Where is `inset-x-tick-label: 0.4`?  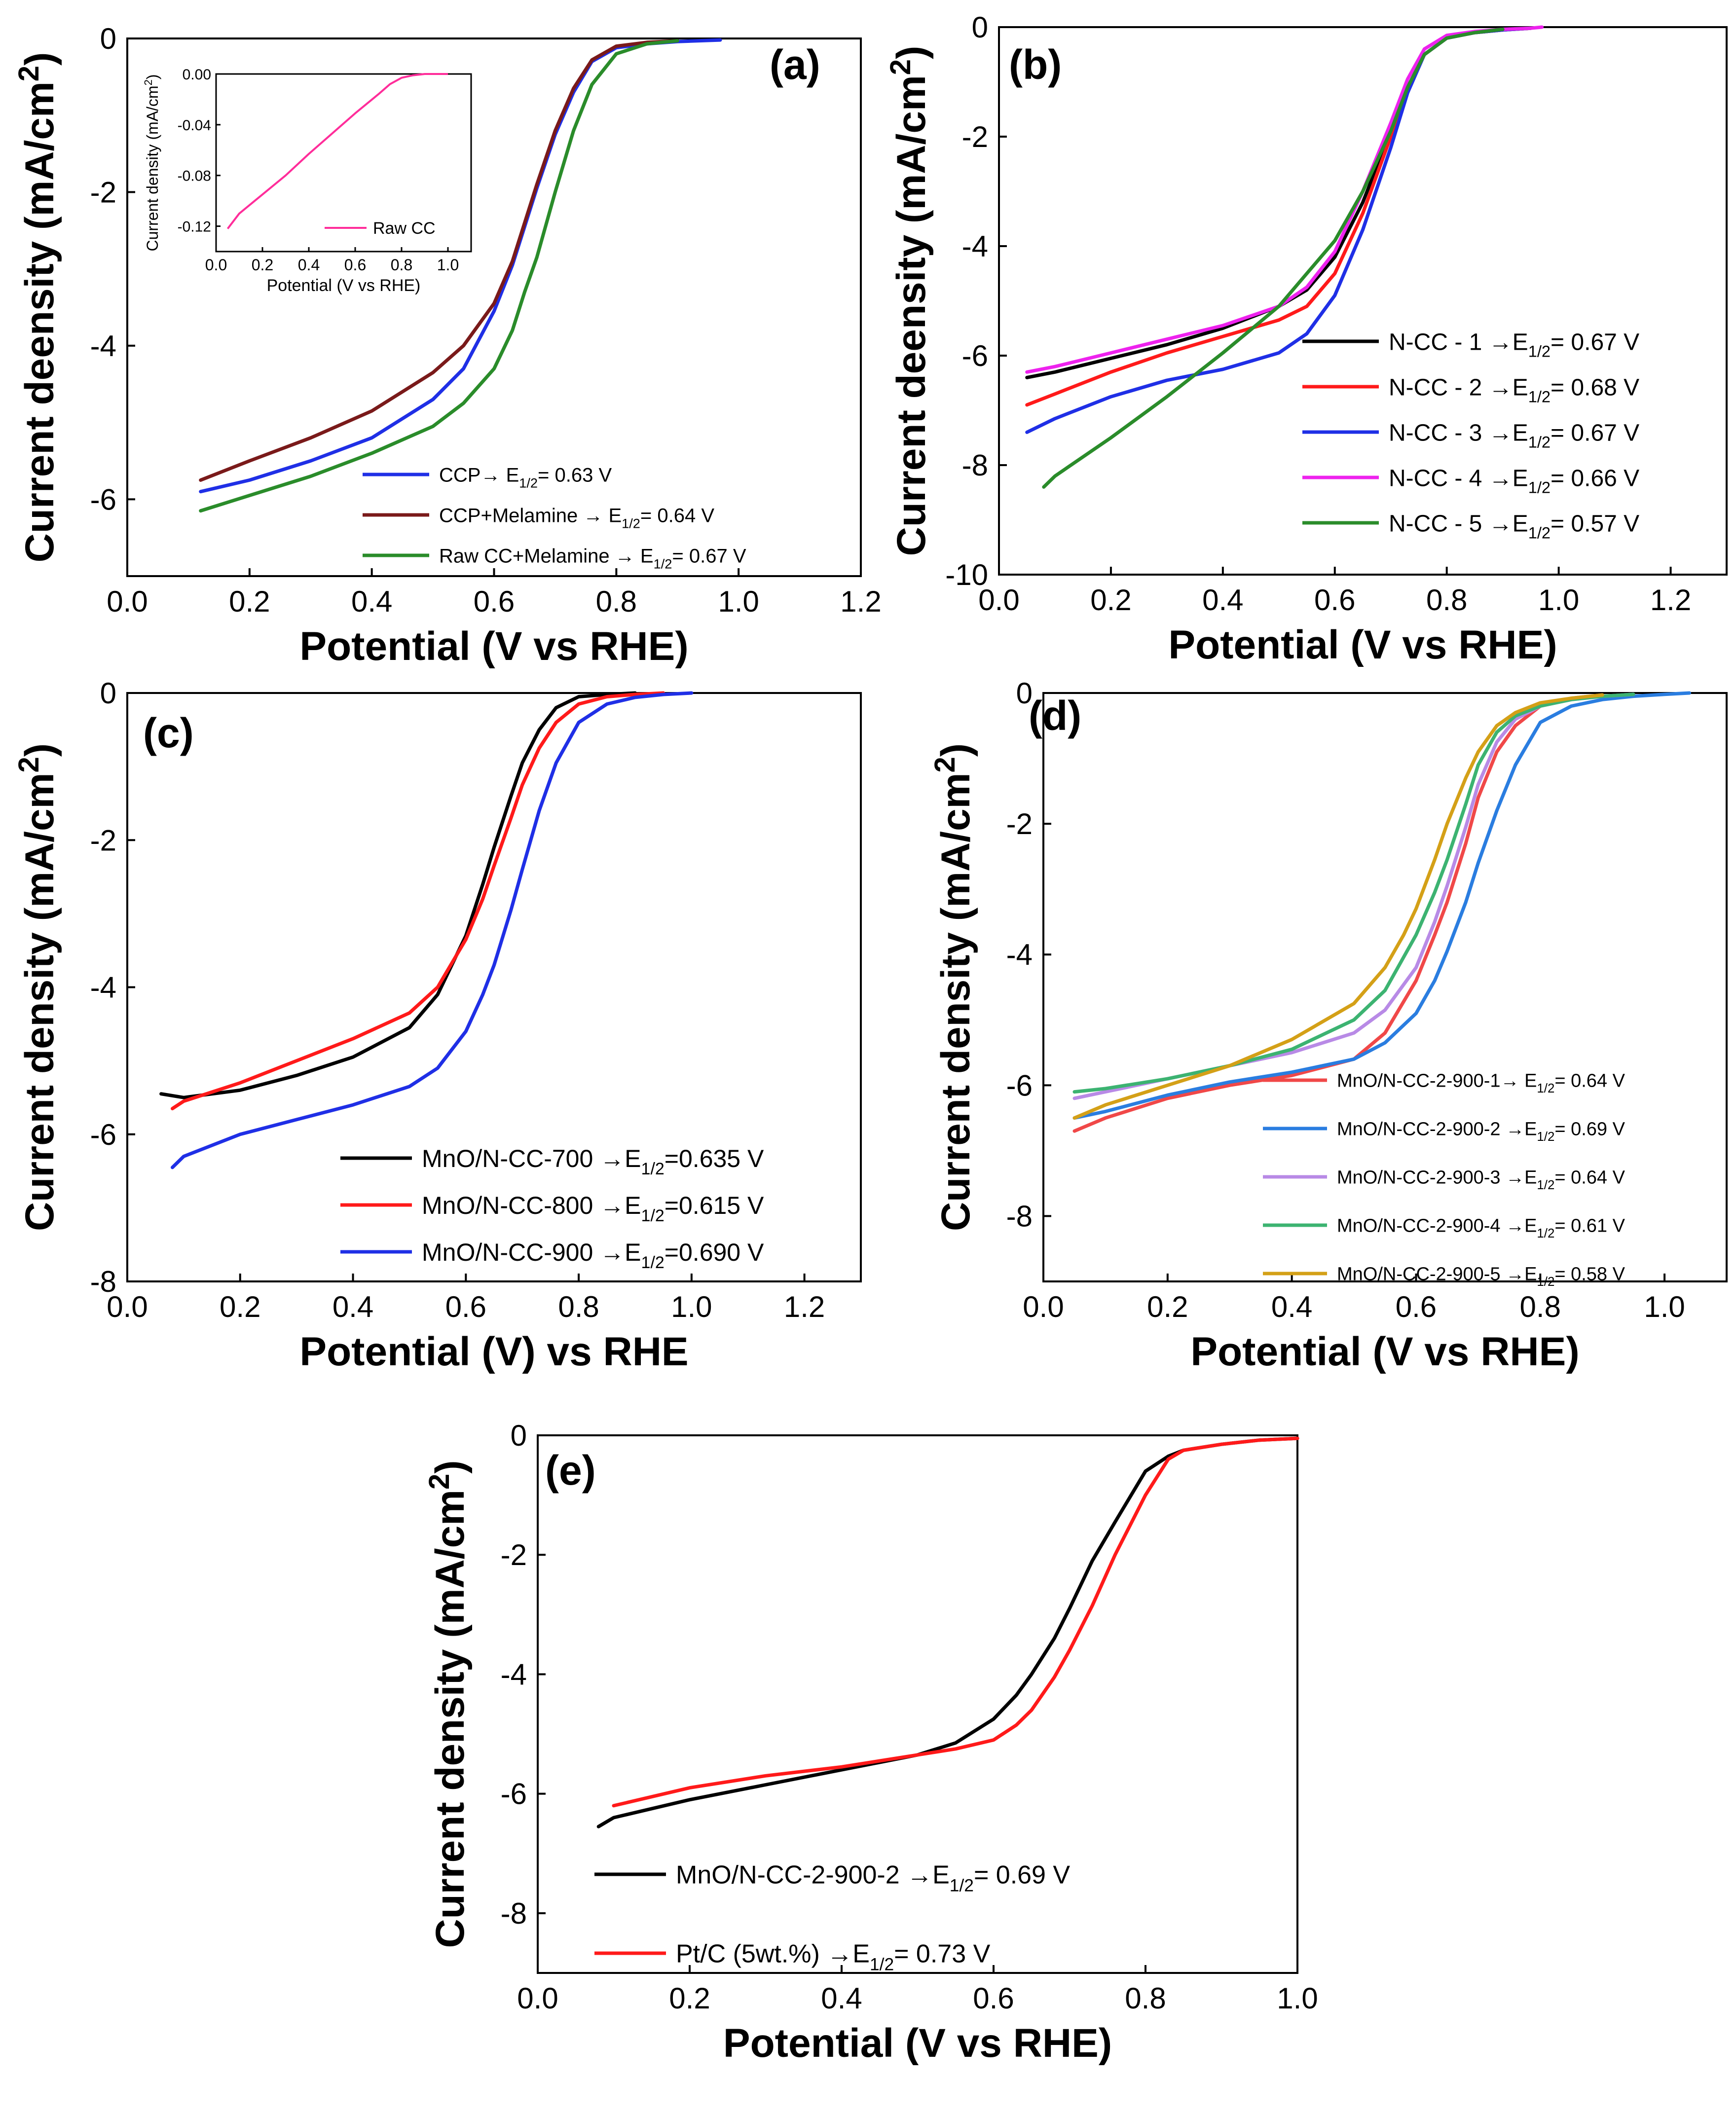
inset-x-tick-label: 0.4 is located at coordinates (309, 265).